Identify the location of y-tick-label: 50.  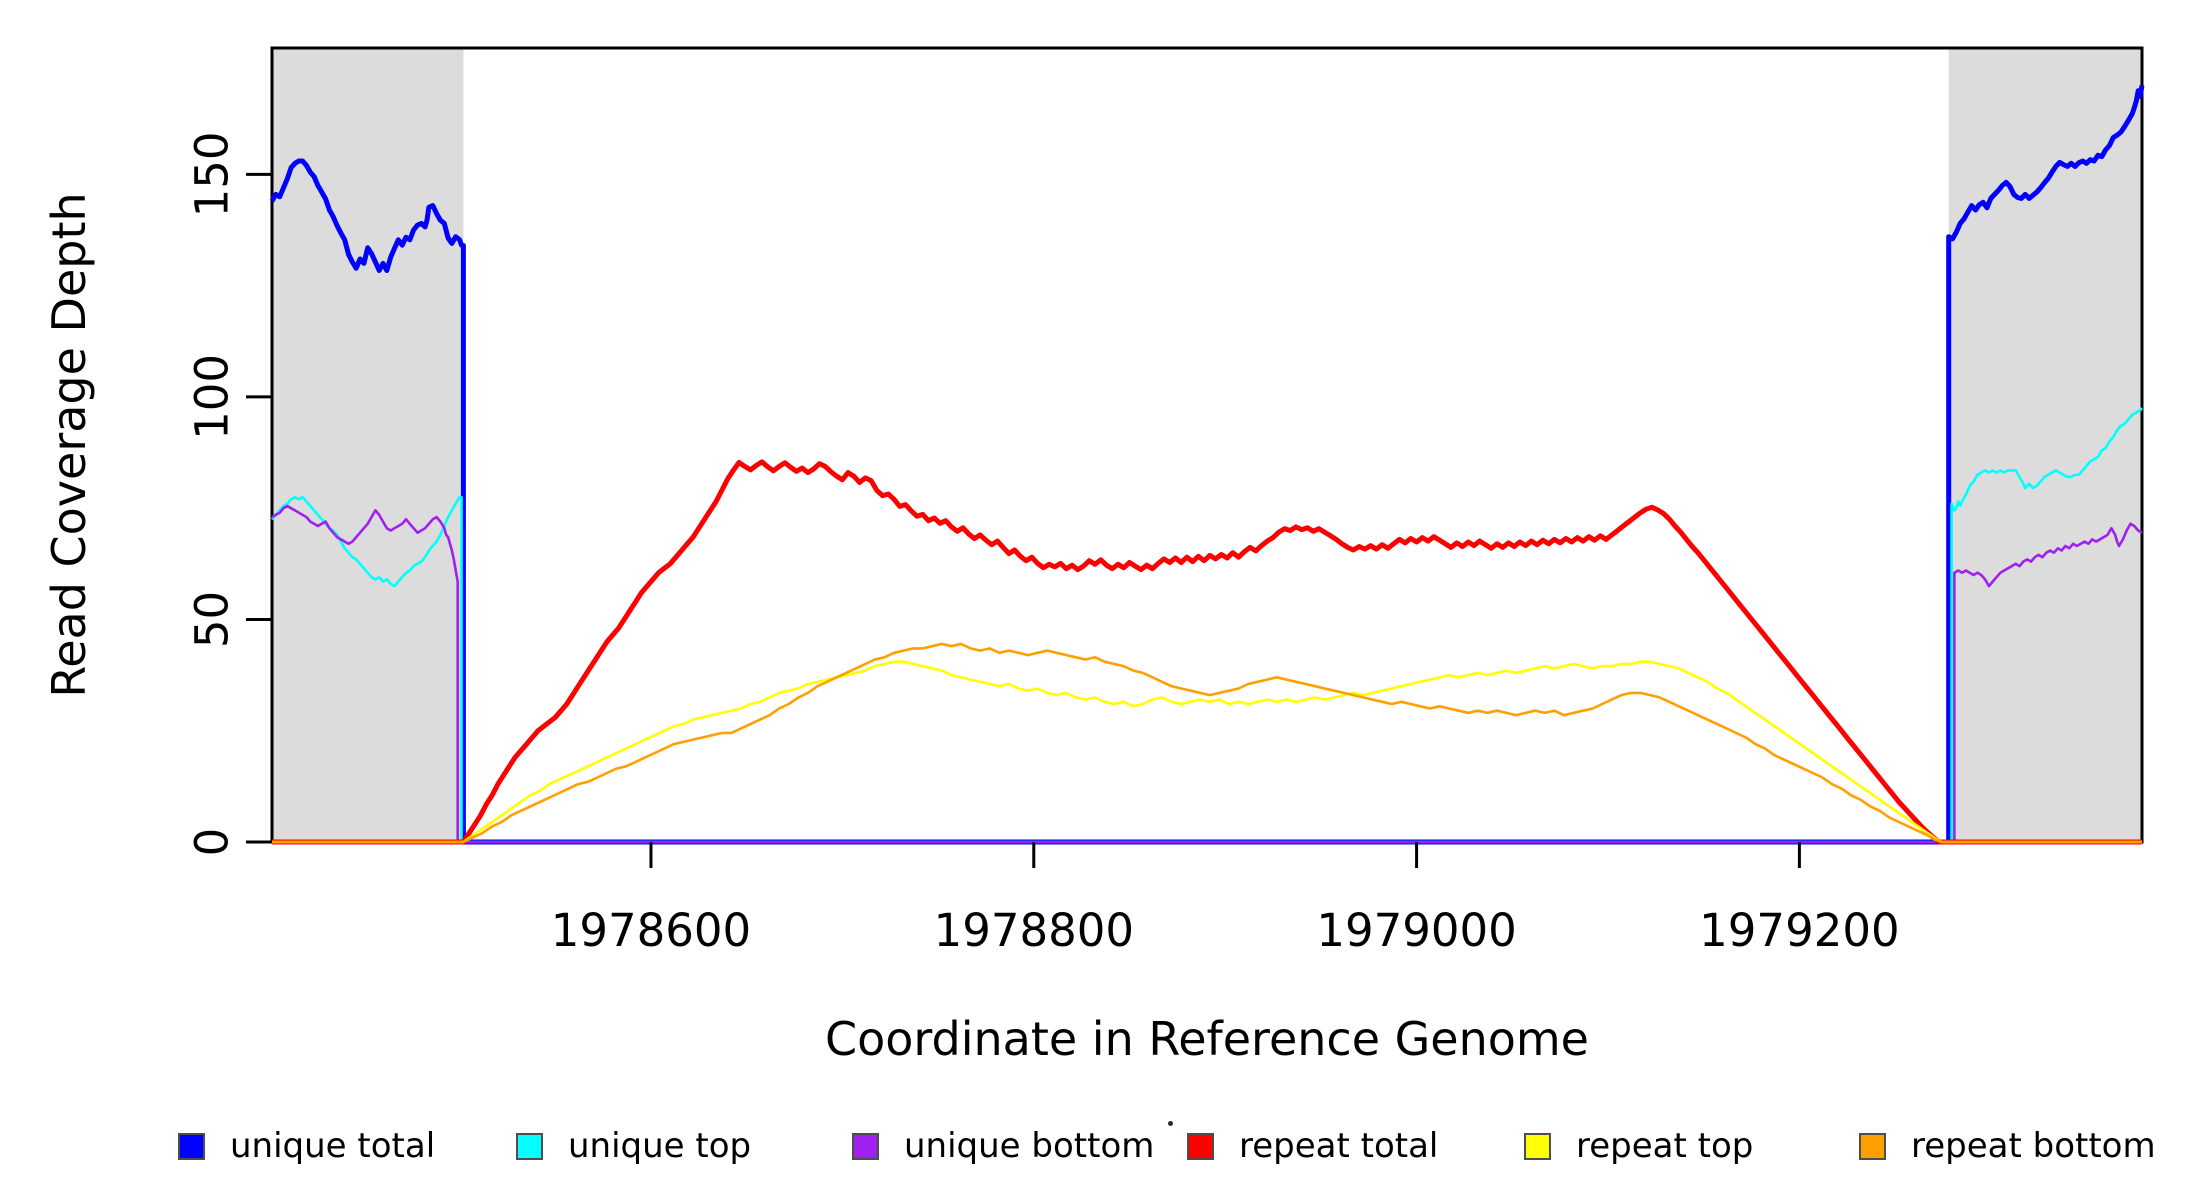
(212, 619).